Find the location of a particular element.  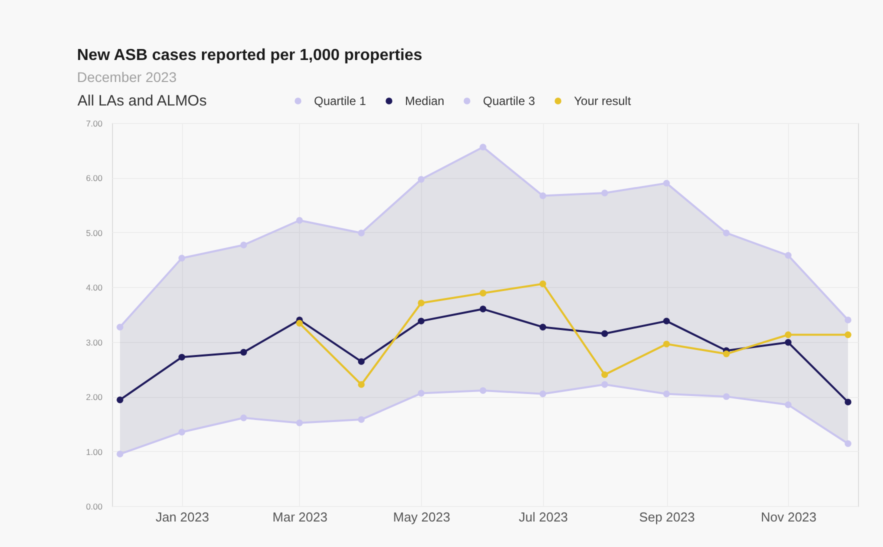

x-tick-label: Nov 2023 is located at coordinates (788, 517).